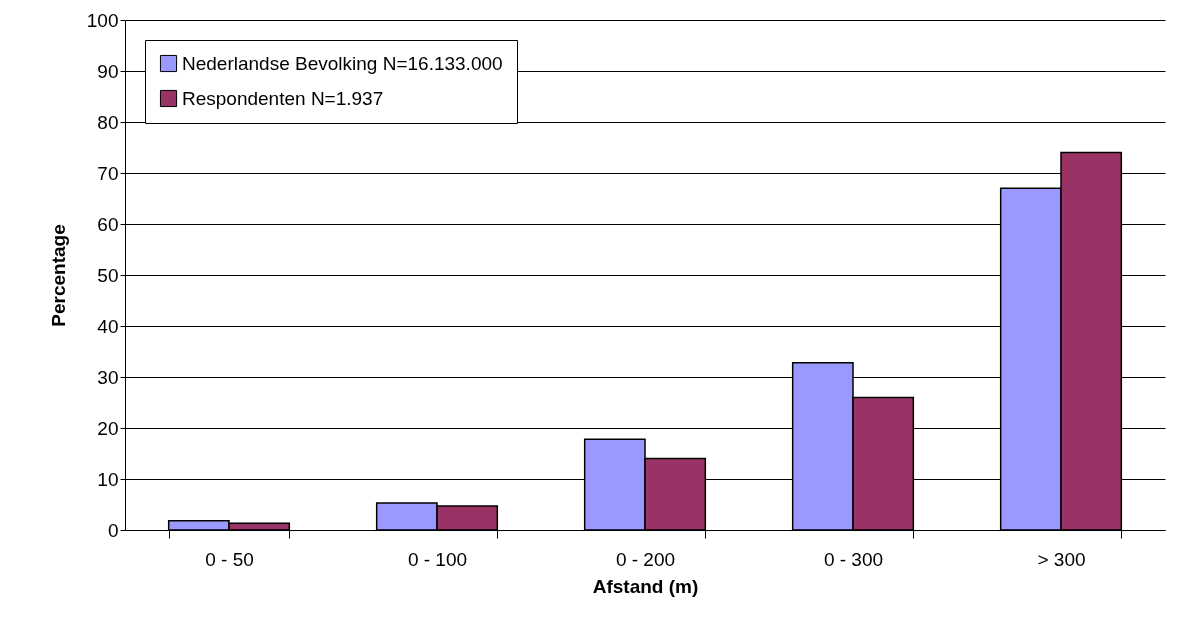 The height and width of the screenshot is (627, 1178). What do you see at coordinates (108, 71) in the screenshot?
I see `y-tick-label: 90` at bounding box center [108, 71].